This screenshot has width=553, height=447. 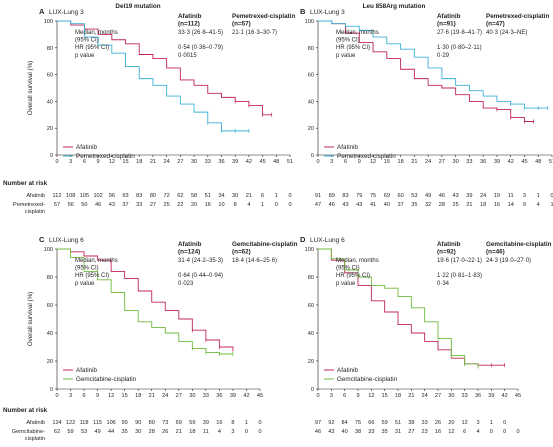 I want to click on panel-letter: D, so click(x=303, y=239).